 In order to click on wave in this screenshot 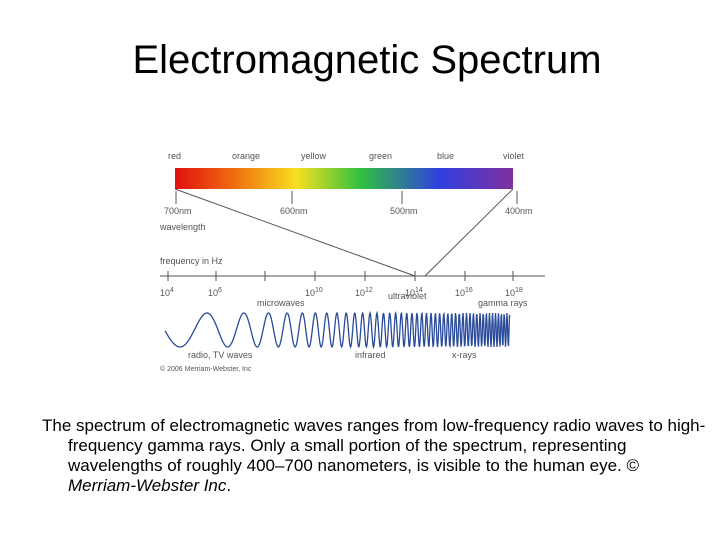, I will do `click(337, 330)`.